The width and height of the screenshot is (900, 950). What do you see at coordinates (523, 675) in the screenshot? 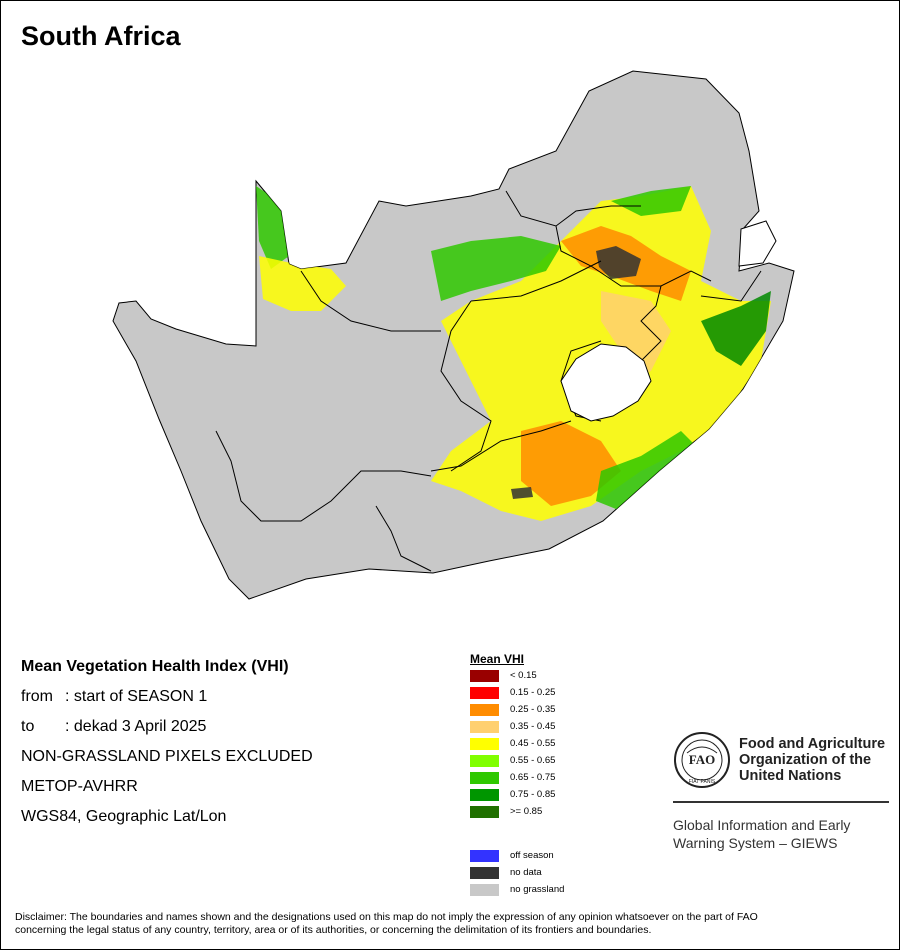
I see `legend-label: < 0.15` at bounding box center [523, 675].